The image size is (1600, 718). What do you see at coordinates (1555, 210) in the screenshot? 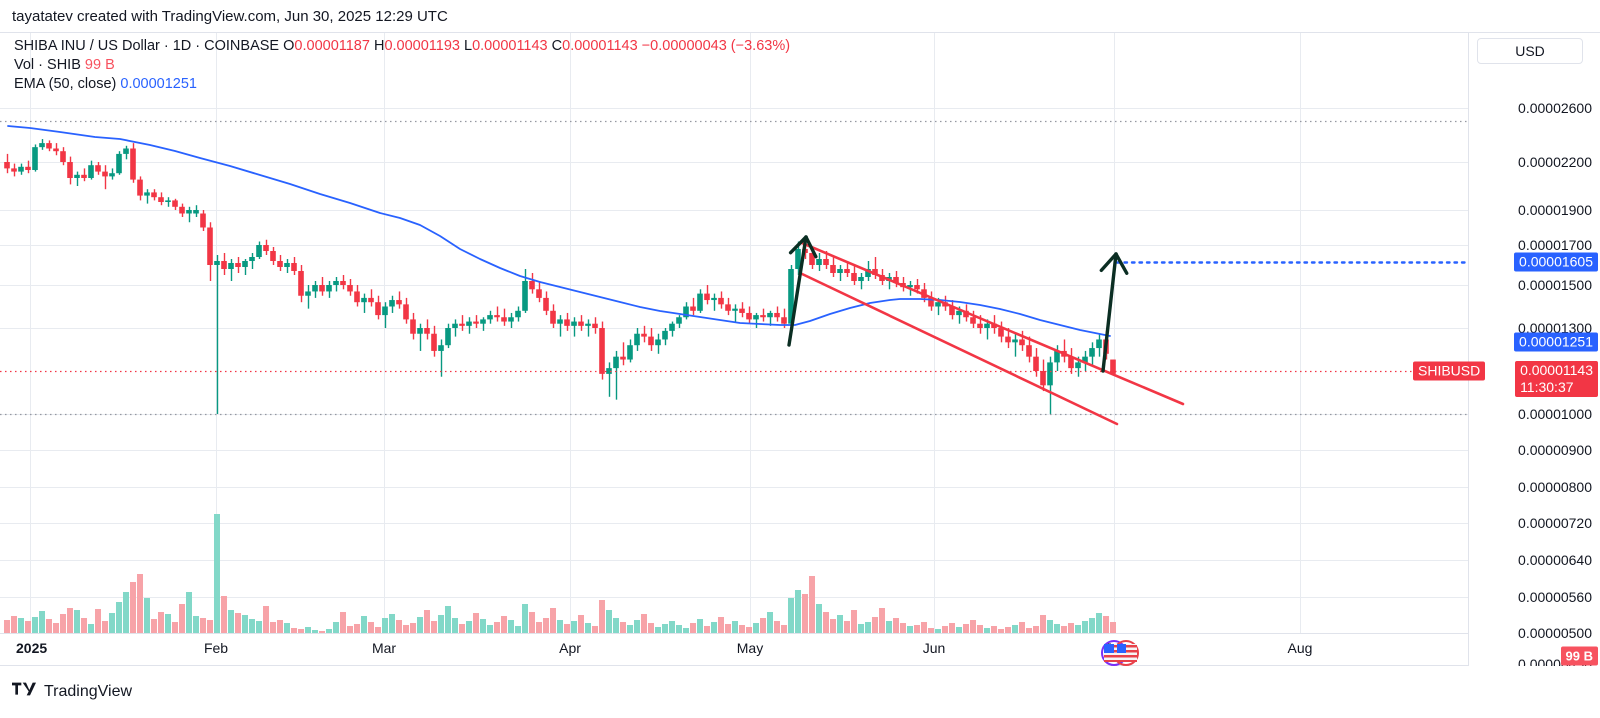
I see `price-tick-label: 0.00001900` at bounding box center [1555, 210].